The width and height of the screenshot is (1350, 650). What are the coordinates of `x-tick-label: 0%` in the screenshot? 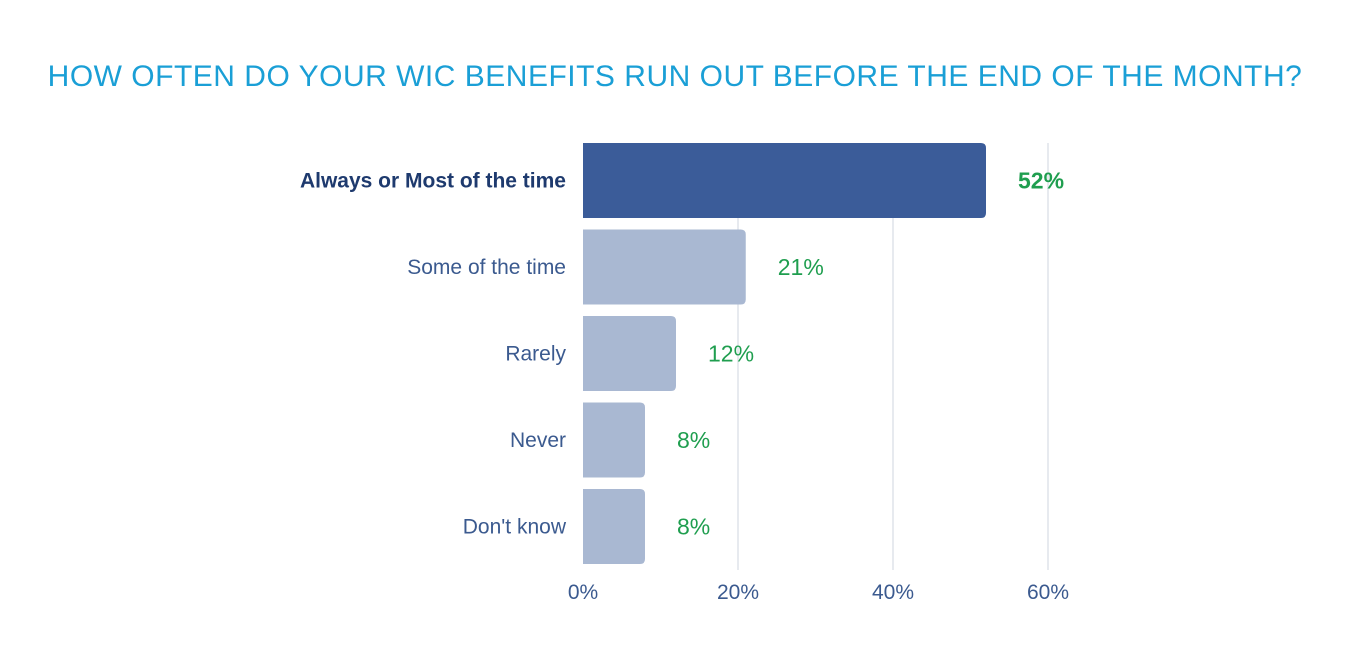 It's located at (583, 592).